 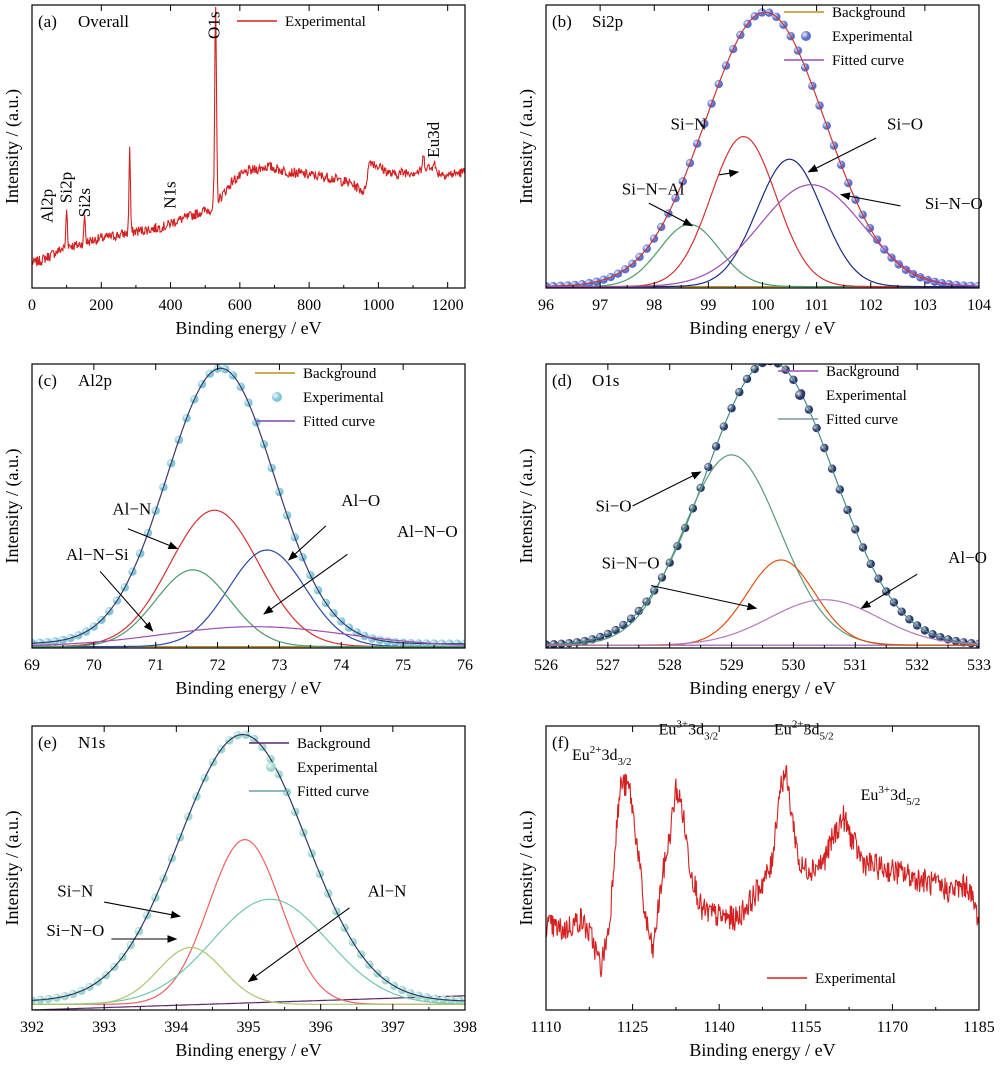 What do you see at coordinates (427, 531) in the screenshot?
I see `peak-annotation: Al−N−O` at bounding box center [427, 531].